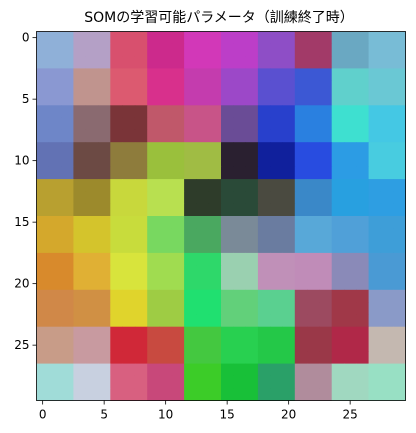 The image size is (416, 433). Describe the element at coordinates (104, 415) in the screenshot. I see `x-tick-label: 5` at that location.